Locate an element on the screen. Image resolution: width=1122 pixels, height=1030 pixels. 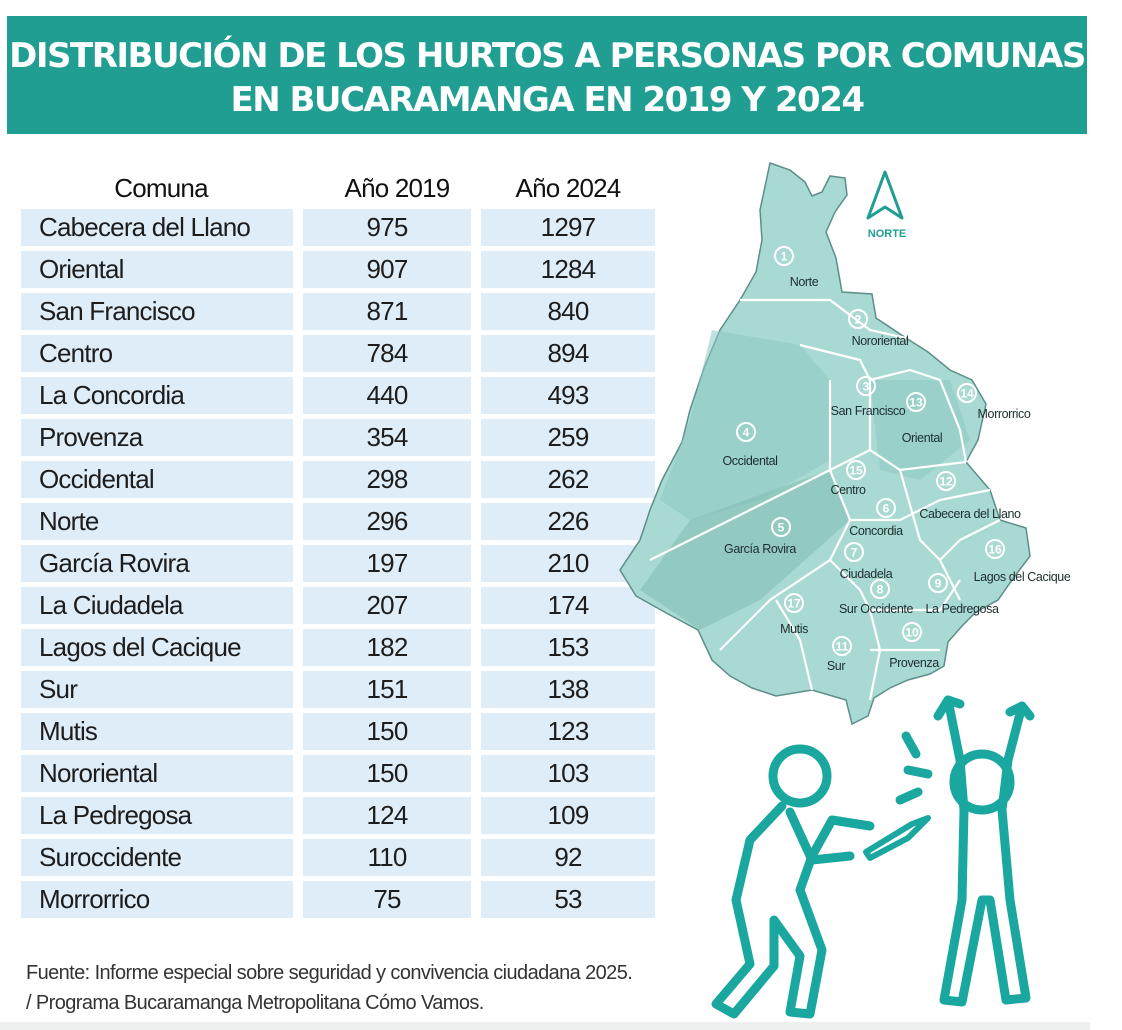
comuna-number: 13 is located at coordinates (916, 403).